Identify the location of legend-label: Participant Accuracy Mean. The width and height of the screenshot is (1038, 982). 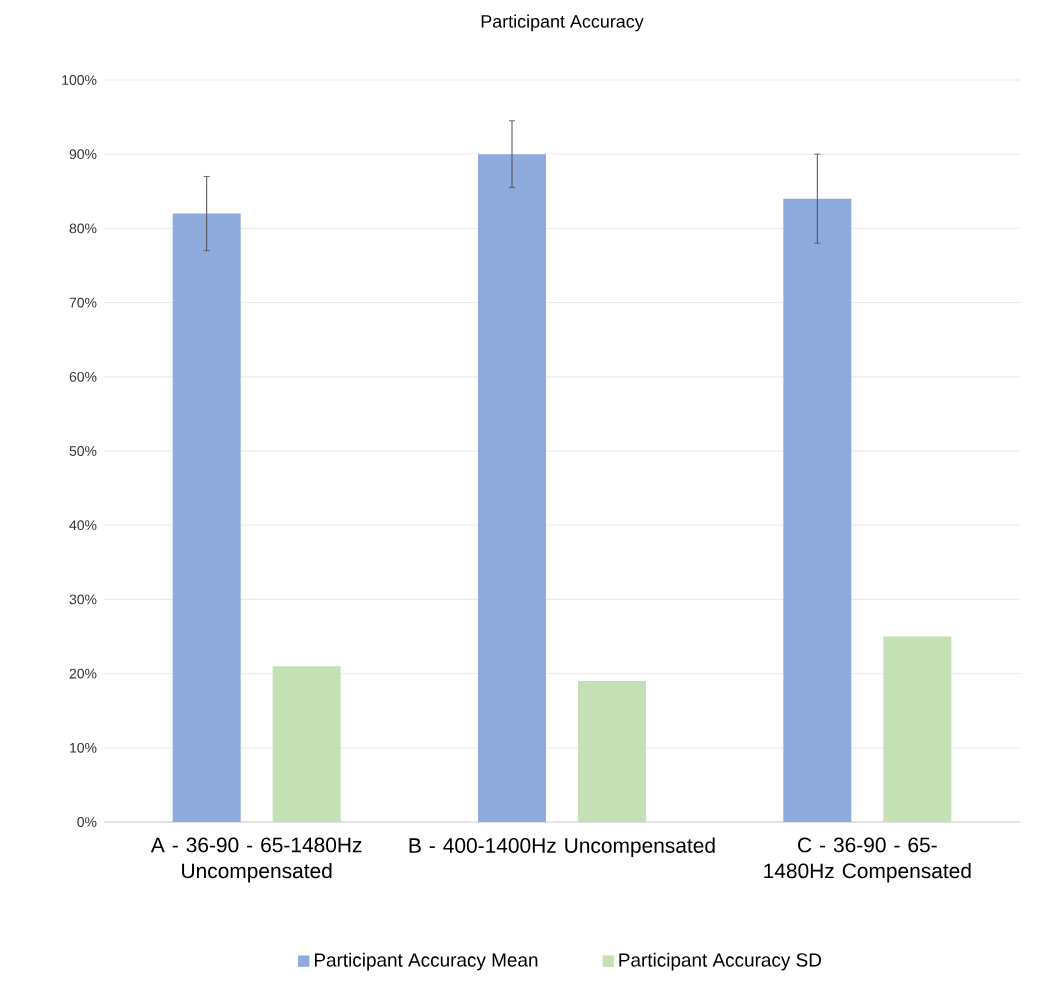
(426, 961).